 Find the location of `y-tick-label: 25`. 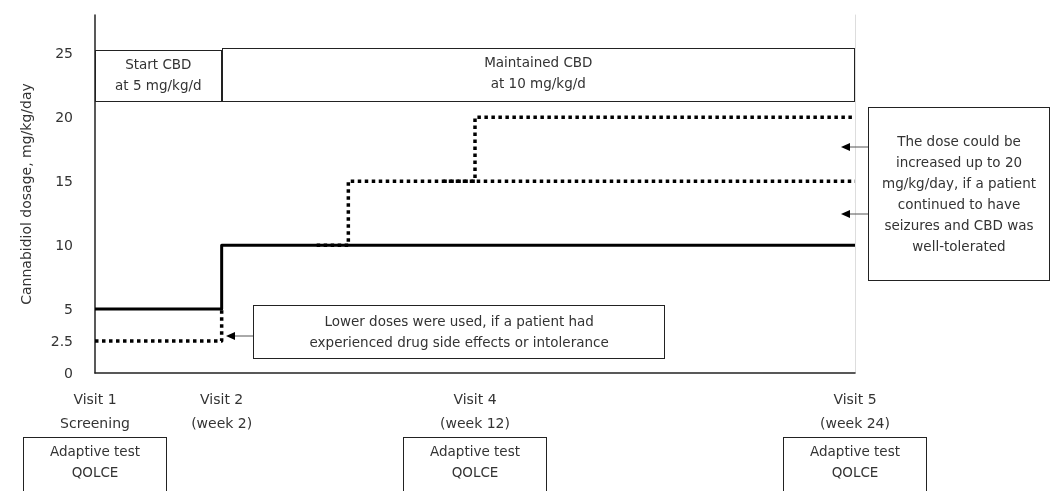

y-tick-label: 25 is located at coordinates (64, 53).